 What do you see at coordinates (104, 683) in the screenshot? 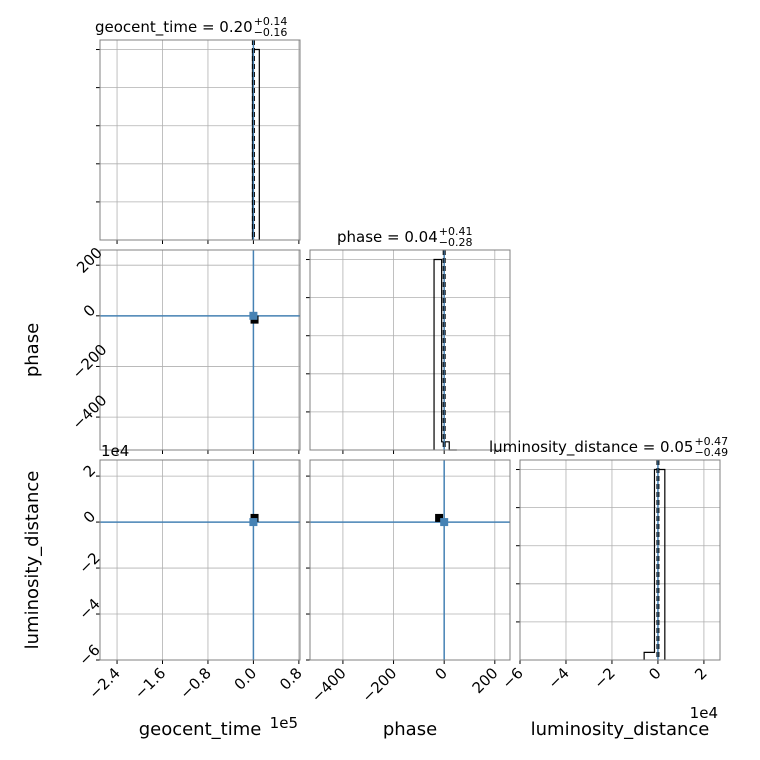
I see `x-tick-label: −2.4` at bounding box center [104, 683].